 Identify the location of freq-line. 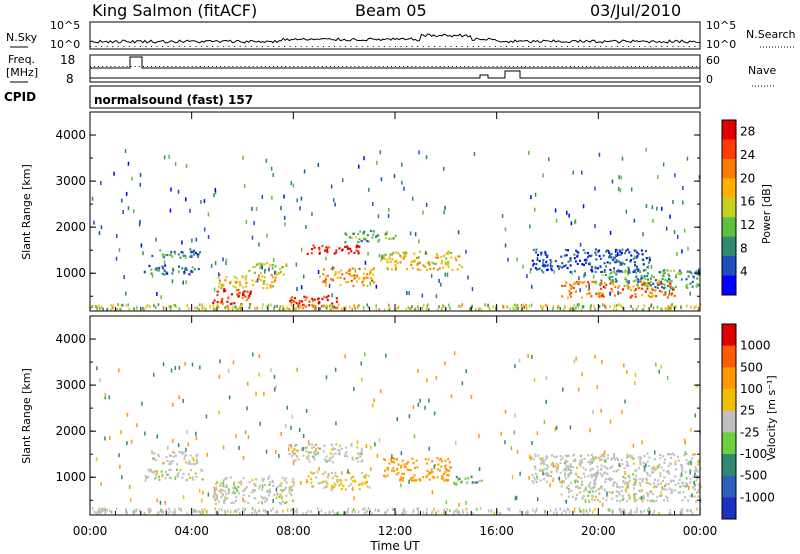
(395, 62).